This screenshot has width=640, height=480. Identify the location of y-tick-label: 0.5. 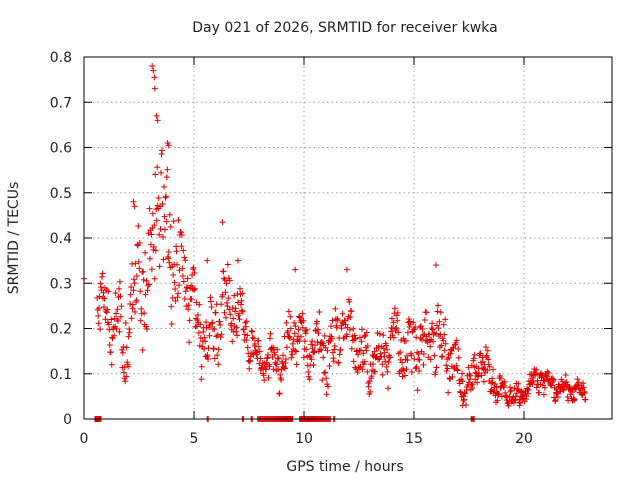
(61, 194).